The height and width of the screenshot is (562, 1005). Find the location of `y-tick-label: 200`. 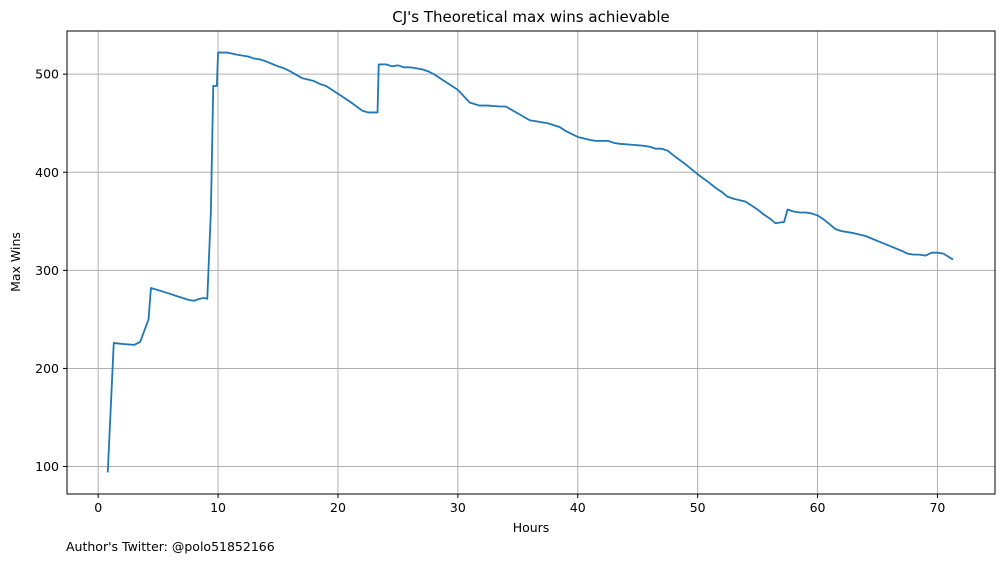

y-tick-label: 200 is located at coordinates (47, 368).